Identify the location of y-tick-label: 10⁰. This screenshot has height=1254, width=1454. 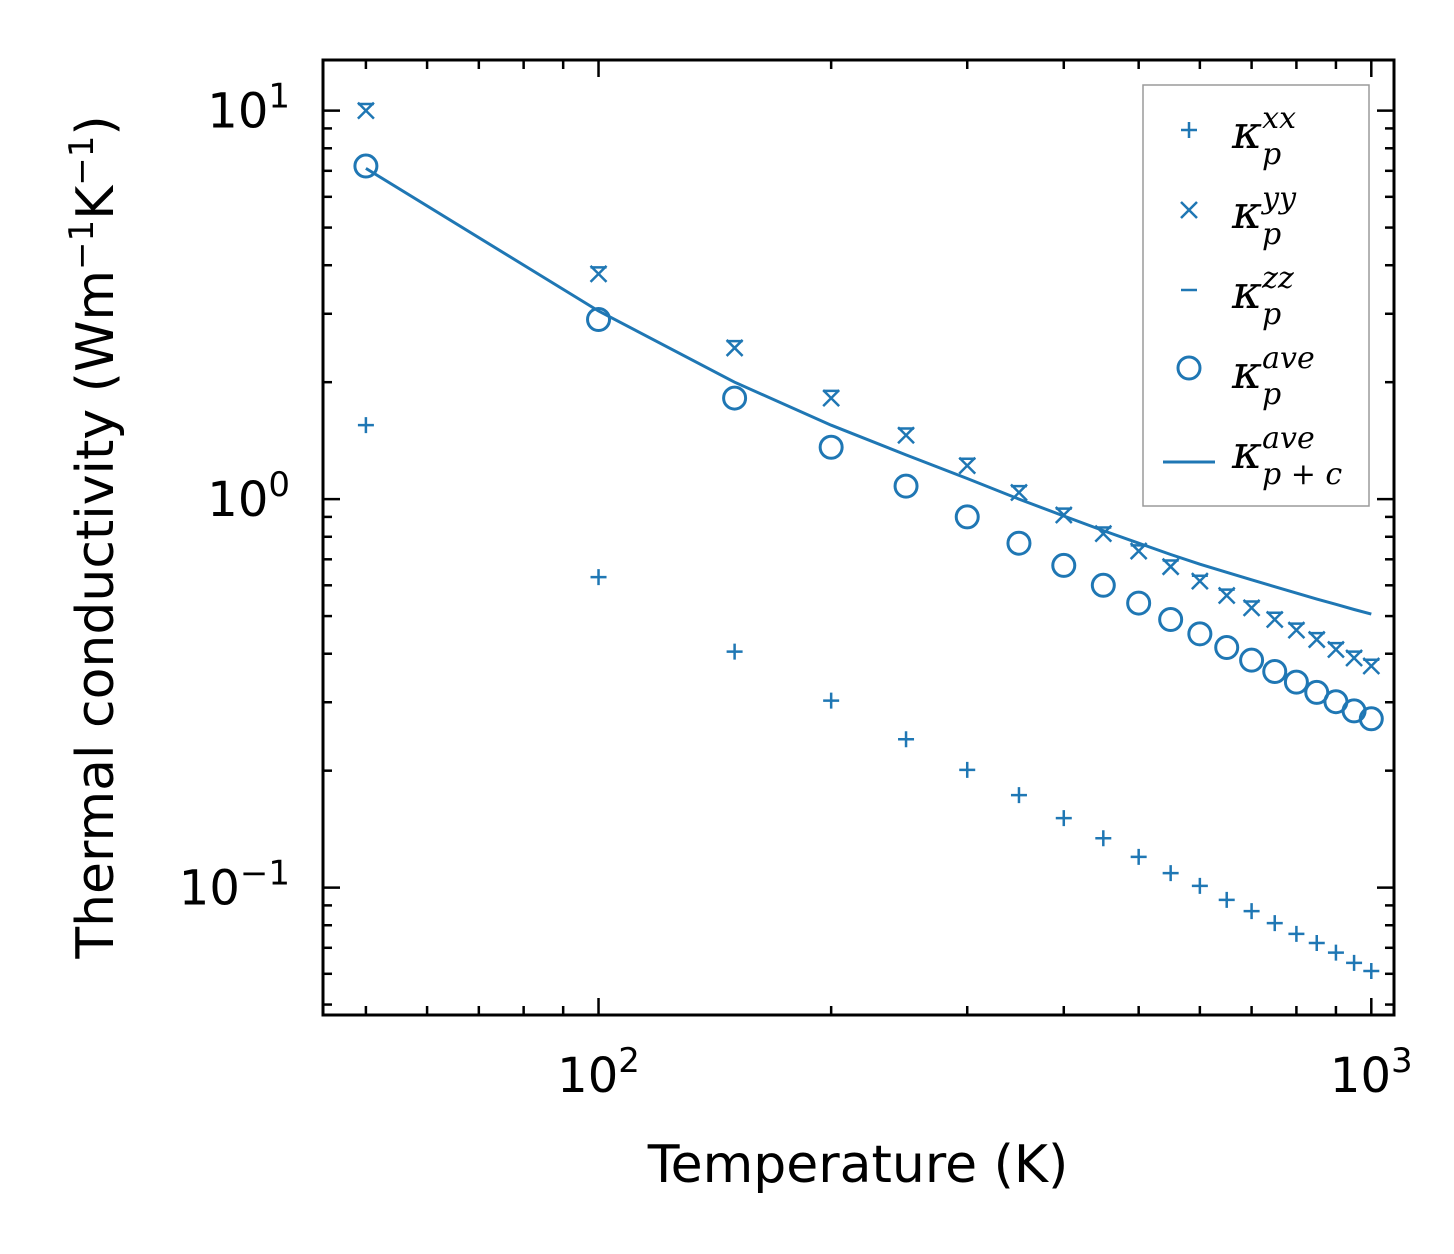
(248, 496).